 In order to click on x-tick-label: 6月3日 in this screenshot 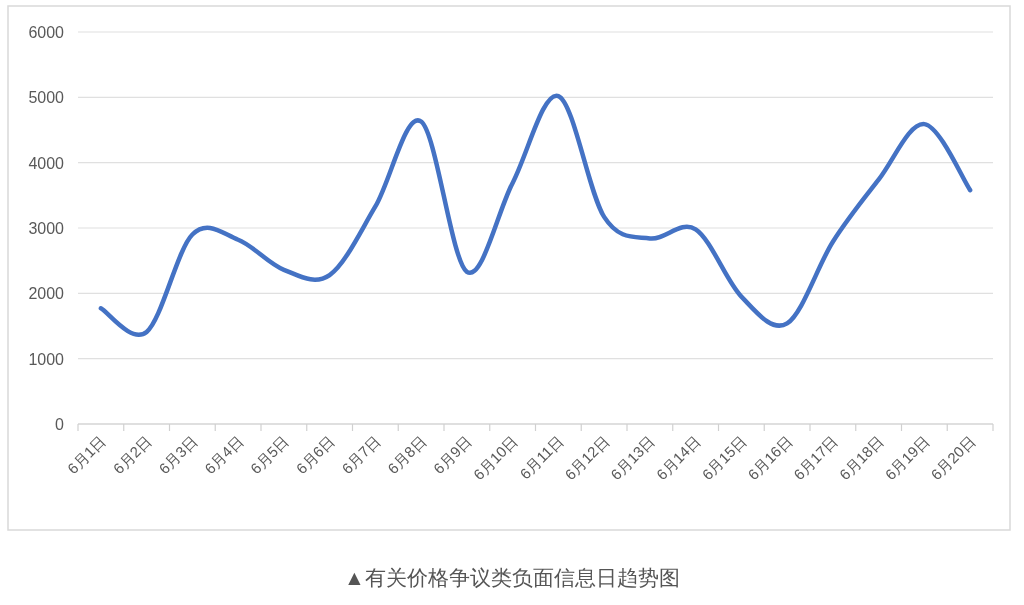, I will do `click(178, 455)`.